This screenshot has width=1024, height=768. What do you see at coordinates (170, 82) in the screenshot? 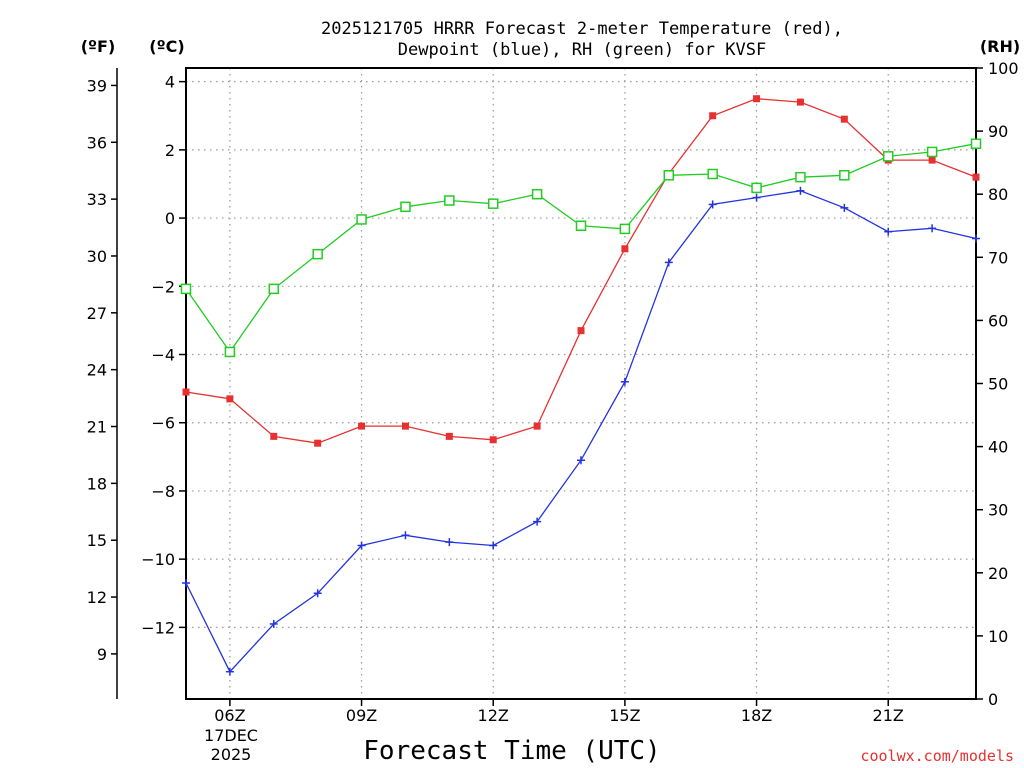
I see `c-tick-label: 4` at bounding box center [170, 82].